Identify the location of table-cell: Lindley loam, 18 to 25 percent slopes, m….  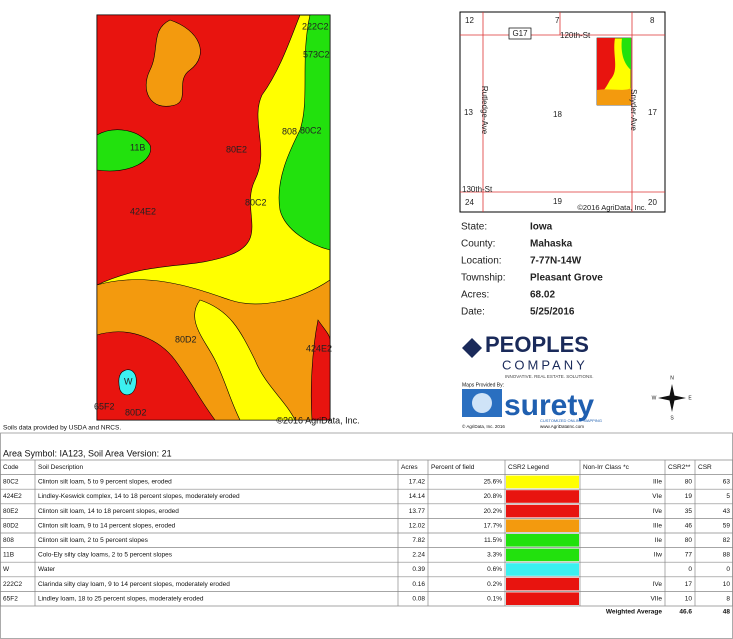
(121, 598).